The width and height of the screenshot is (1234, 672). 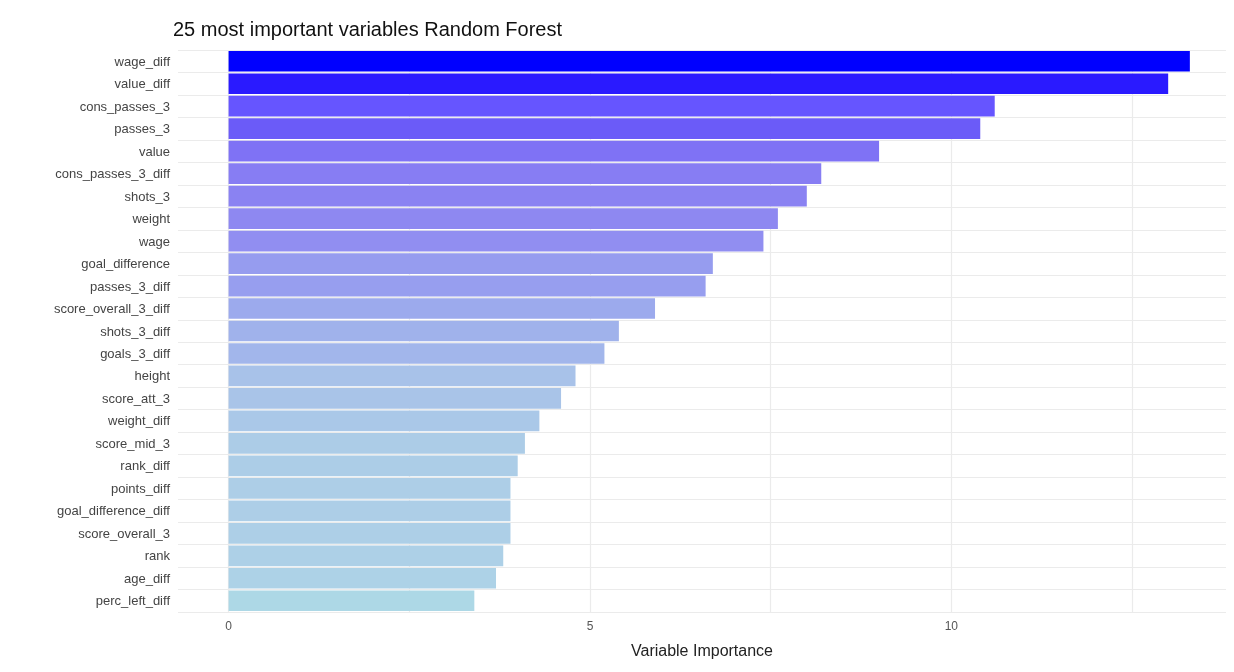 What do you see at coordinates (135, 331) in the screenshot?
I see `y-tick-label: shots_3_diff` at bounding box center [135, 331].